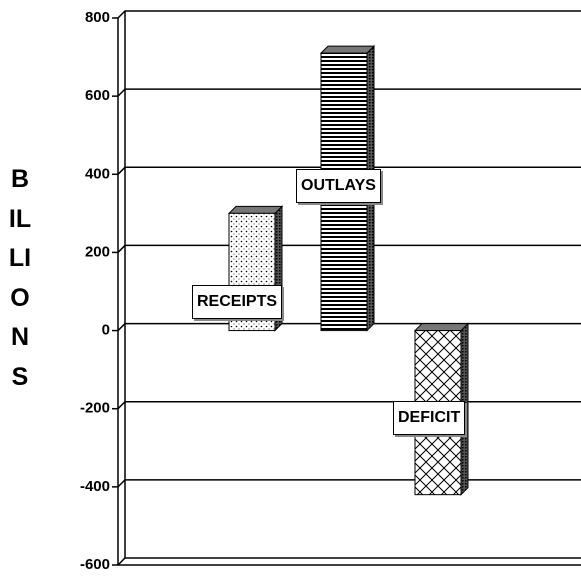 The image size is (581, 578). I want to click on y-tick-label: -400, so click(95, 486).